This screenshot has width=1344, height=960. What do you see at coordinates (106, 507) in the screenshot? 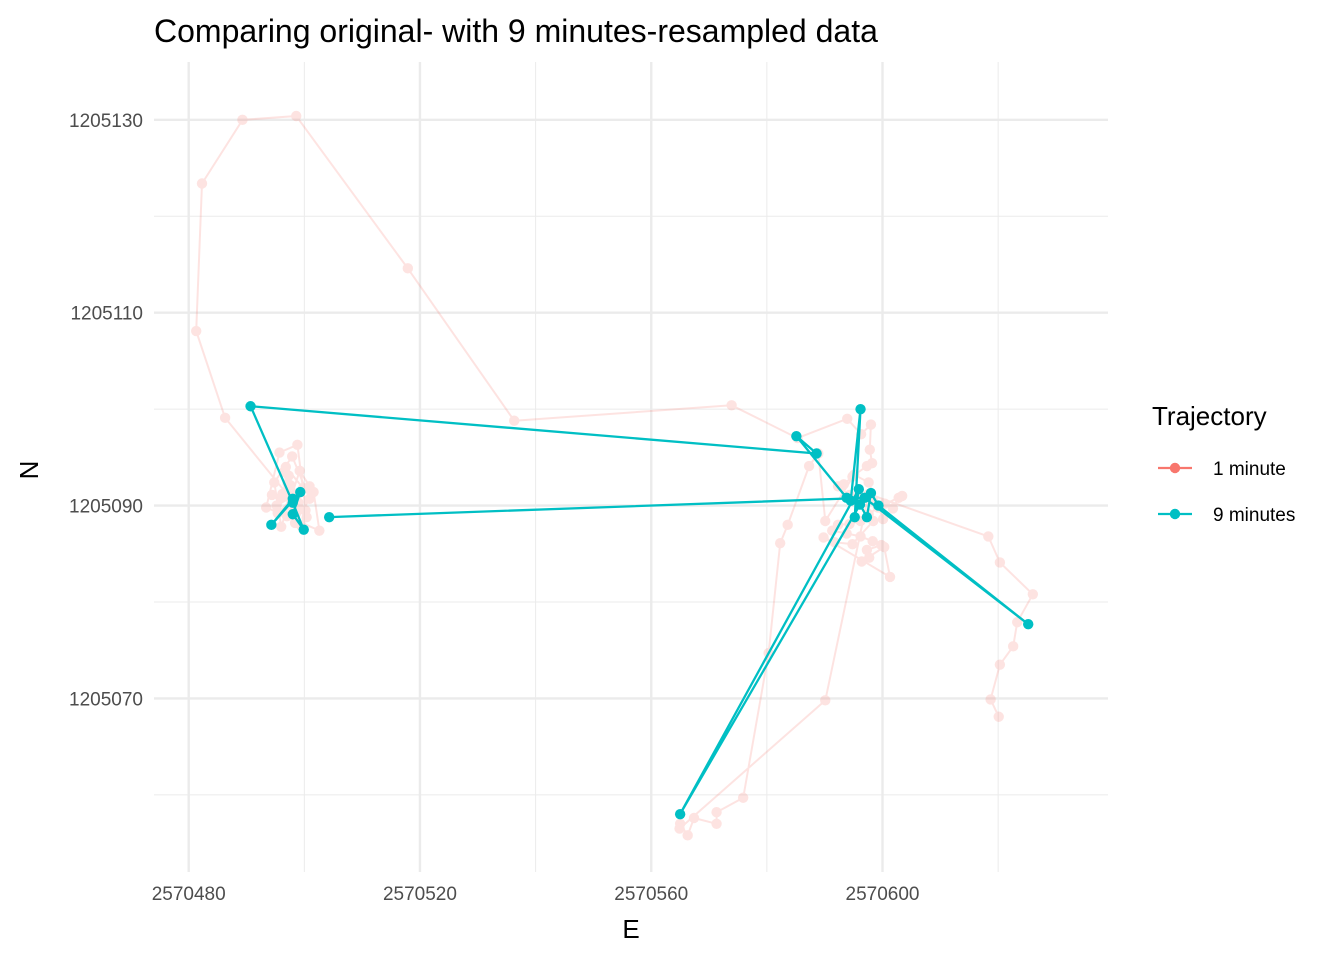
I see `y-tick-label: 1205090` at bounding box center [106, 507].